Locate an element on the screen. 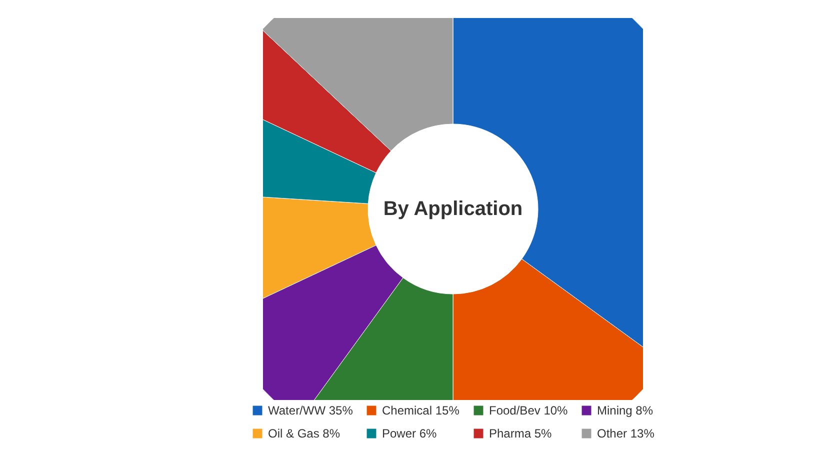  legend-label: Pharma 5% is located at coordinates (520, 433).